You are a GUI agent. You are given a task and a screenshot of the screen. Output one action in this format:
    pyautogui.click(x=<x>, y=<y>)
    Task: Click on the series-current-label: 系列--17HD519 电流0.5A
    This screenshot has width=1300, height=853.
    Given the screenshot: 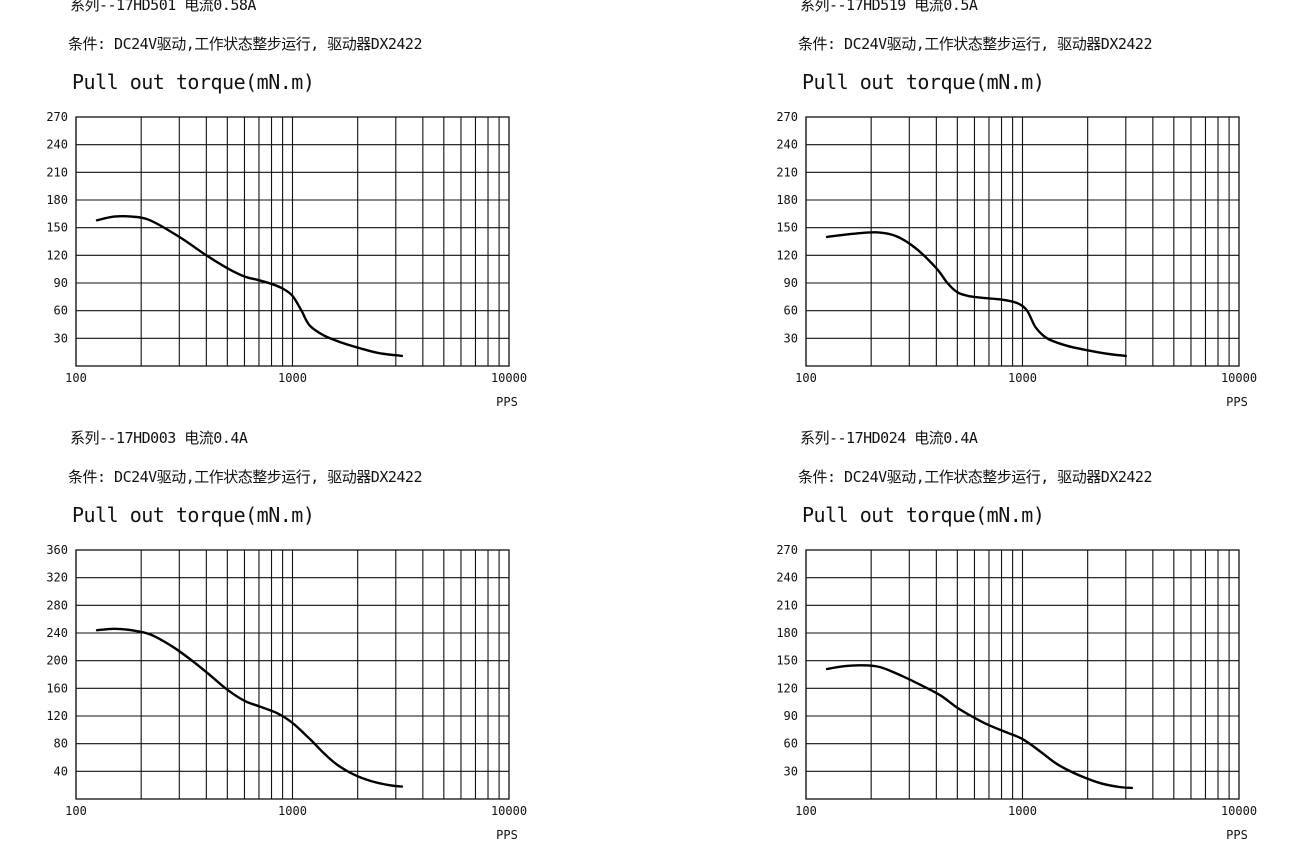 What is the action you would take?
    pyautogui.click(x=889, y=7)
    